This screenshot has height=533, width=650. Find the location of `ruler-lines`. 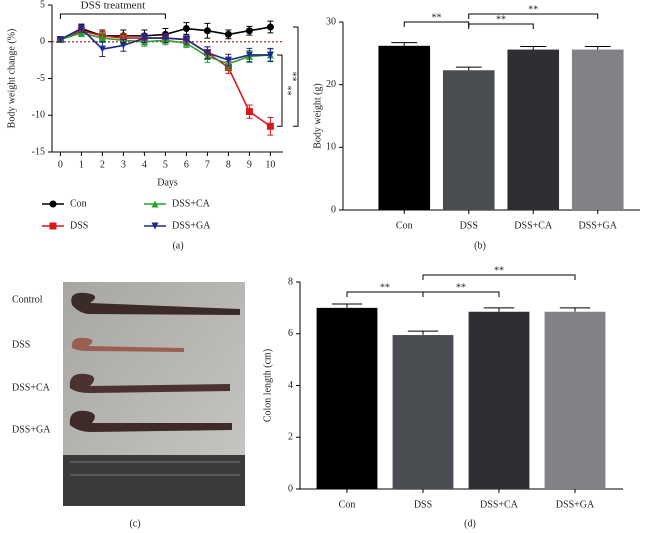

ruler-lines is located at coordinates (155, 468).